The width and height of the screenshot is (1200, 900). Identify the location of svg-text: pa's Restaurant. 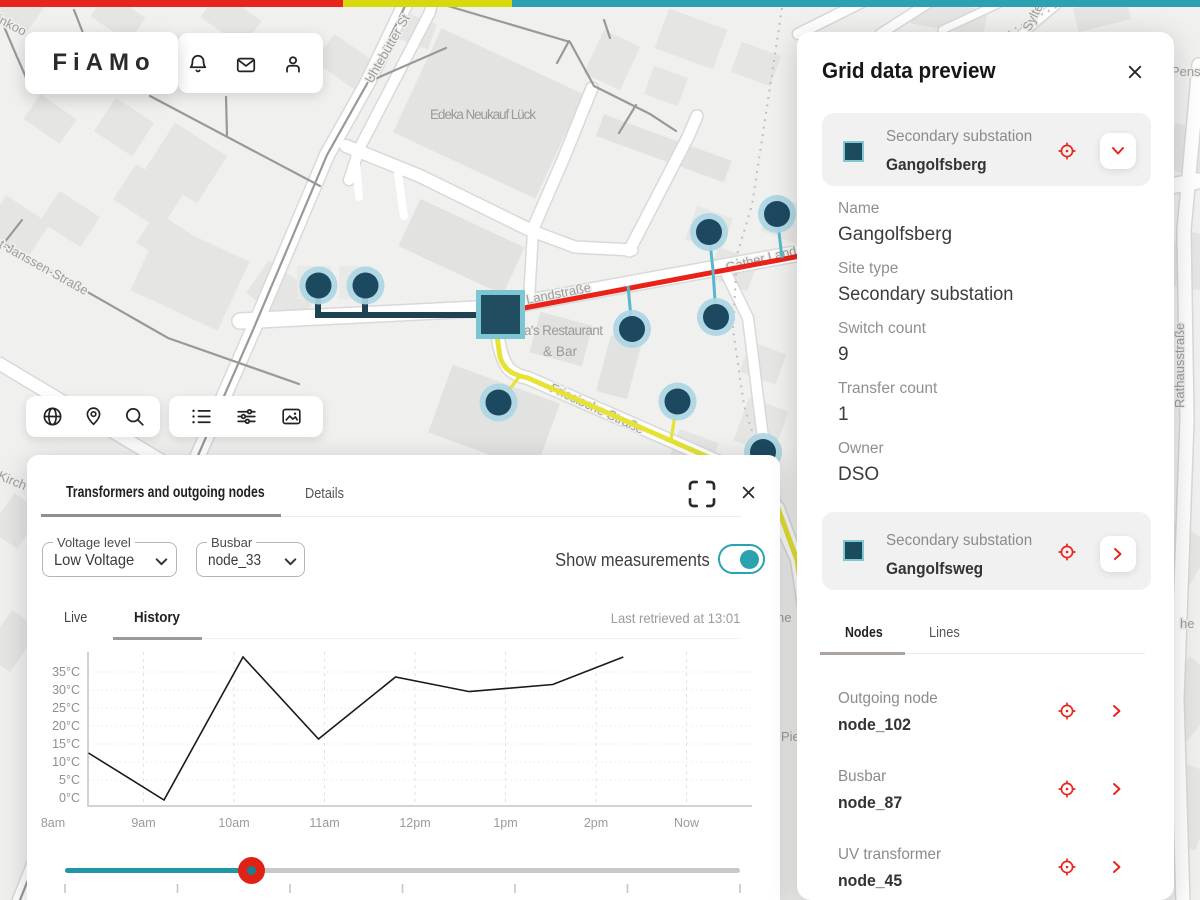
(560, 330).